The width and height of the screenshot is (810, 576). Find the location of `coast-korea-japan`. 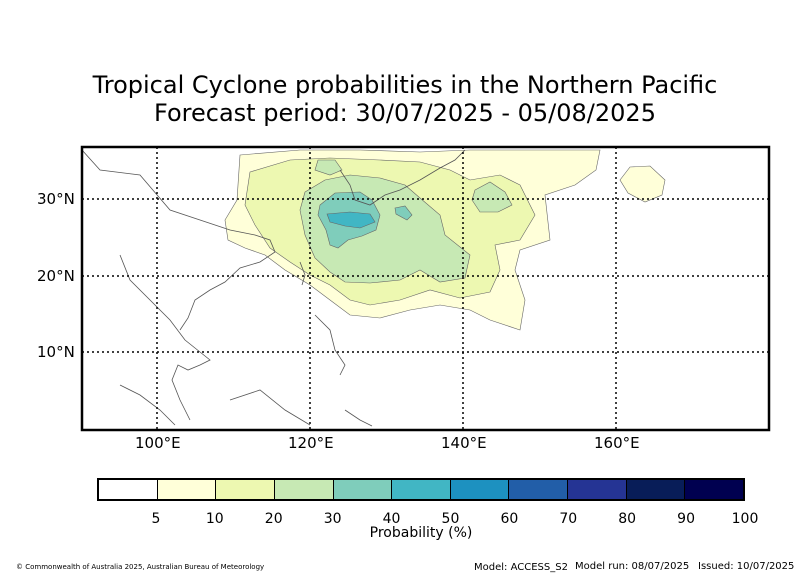

coast-korea-japan is located at coordinates (402, 177).